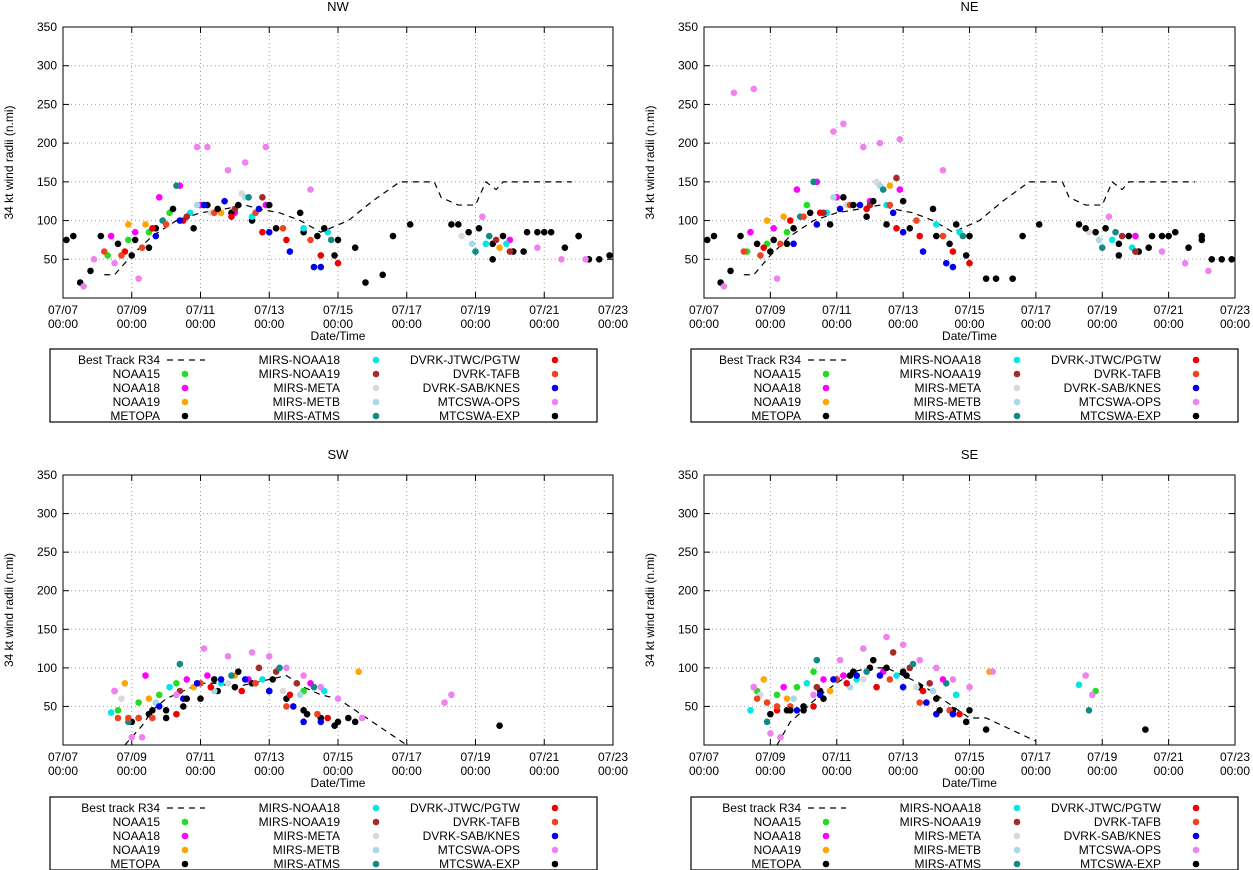  What do you see at coordinates (486, 822) in the screenshot?
I see `legend-label: DVRK-TAFB` at bounding box center [486, 822].